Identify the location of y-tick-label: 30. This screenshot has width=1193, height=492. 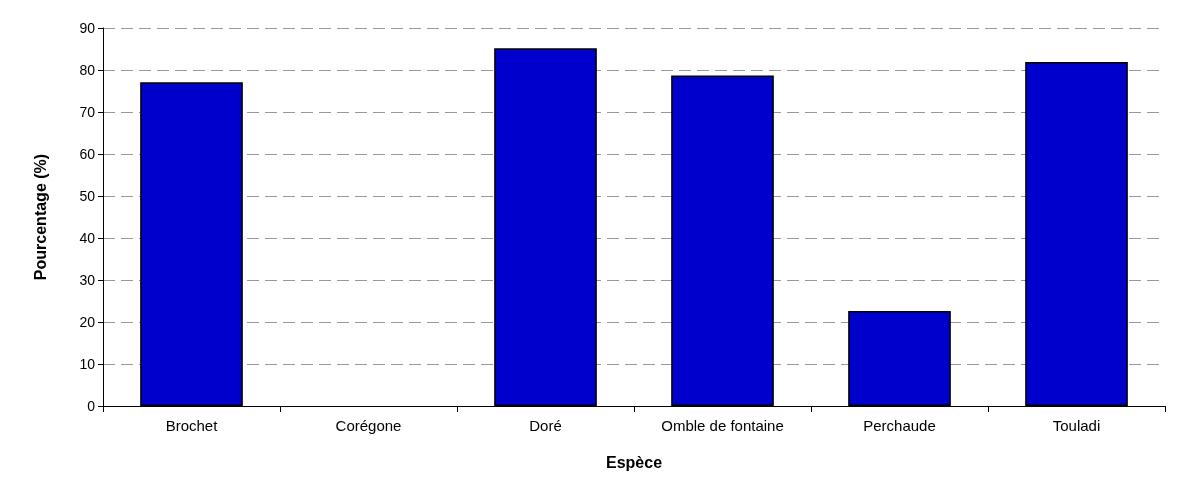
(87, 280).